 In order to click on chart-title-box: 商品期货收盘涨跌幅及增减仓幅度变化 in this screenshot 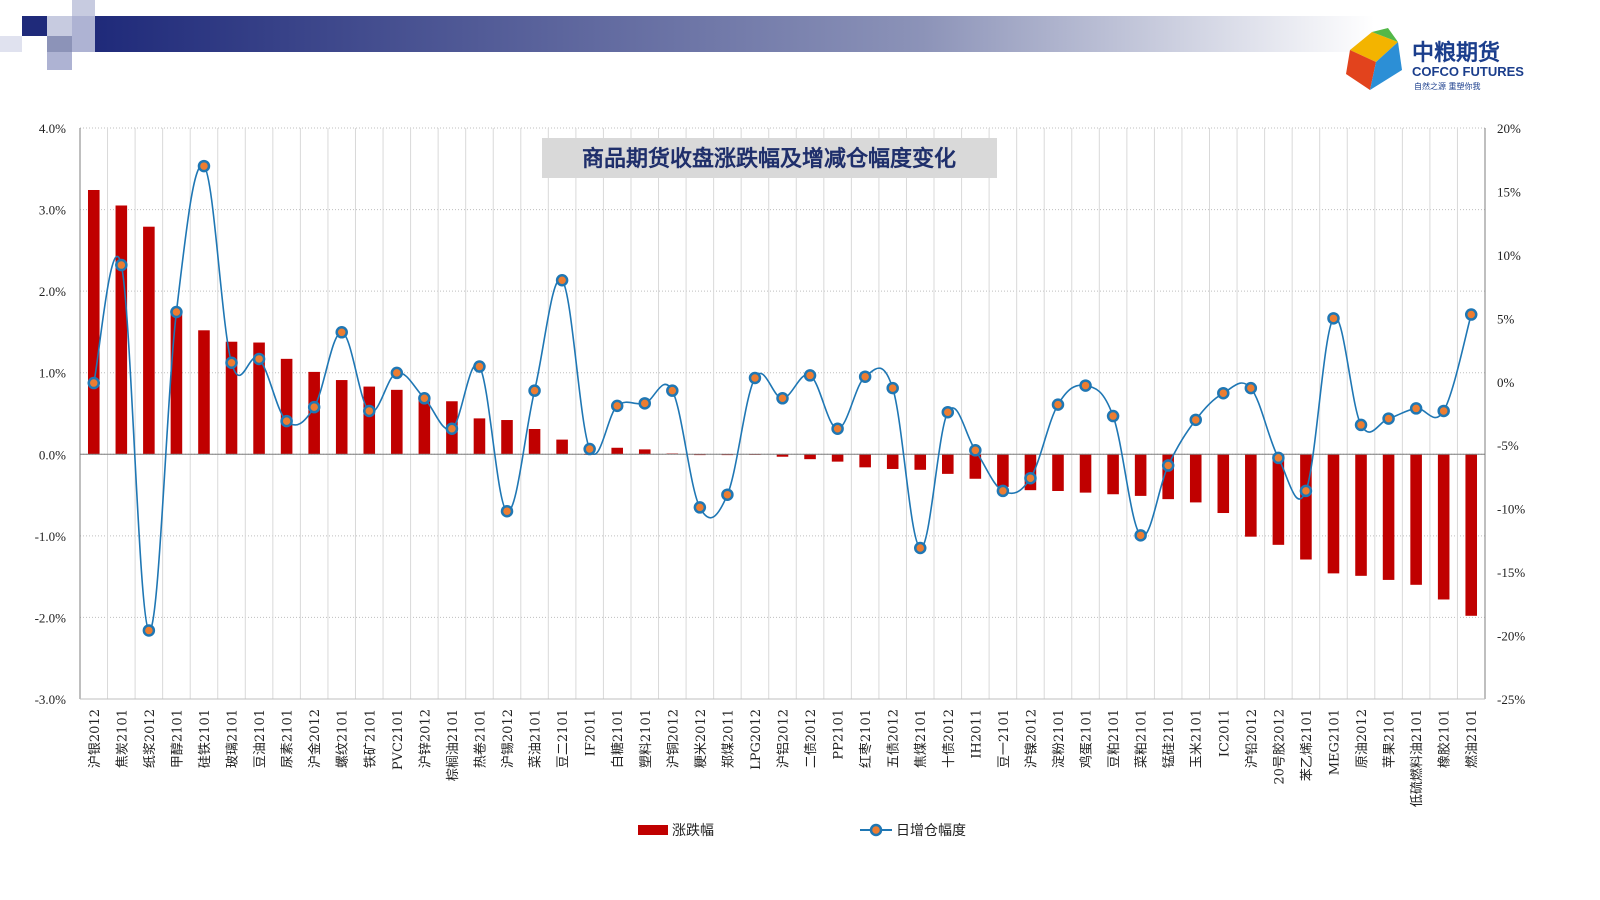, I will do `click(769, 158)`.